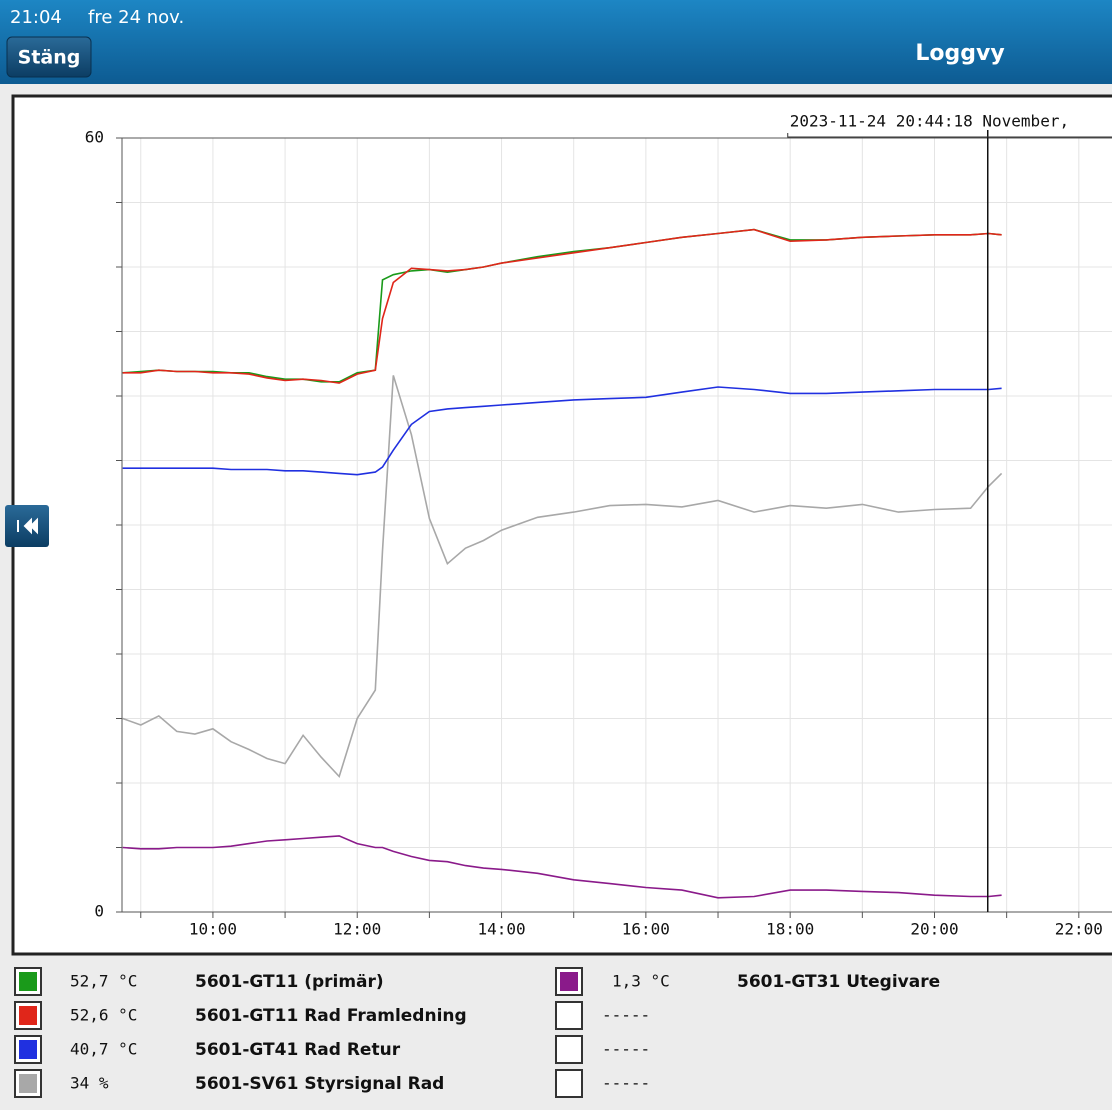  What do you see at coordinates (298, 1050) in the screenshot?
I see `legend-entry: 5601-GT41 Rad Retur` at bounding box center [298, 1050].